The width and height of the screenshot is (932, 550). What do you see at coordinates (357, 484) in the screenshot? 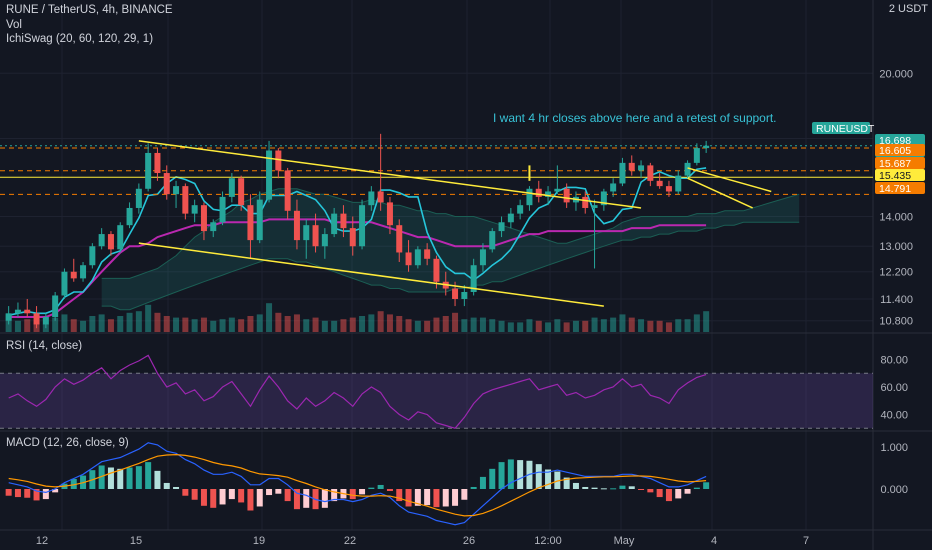
I see `macd-pane` at bounding box center [357, 484].